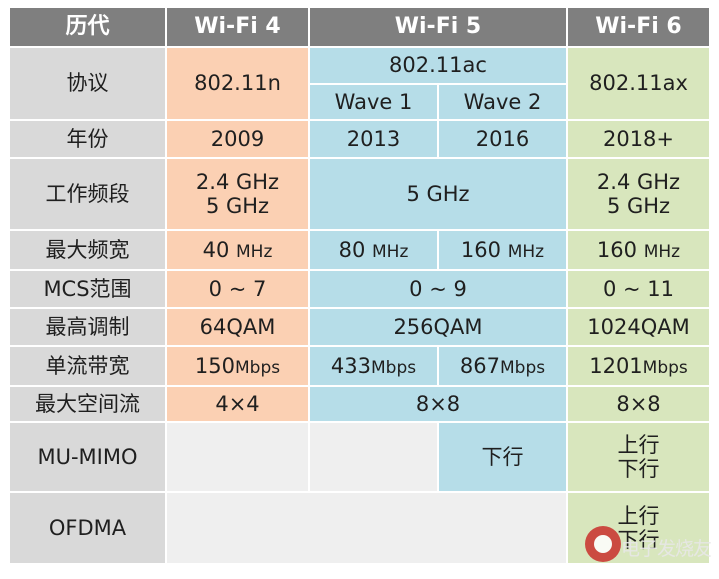  Describe the element at coordinates (638, 404) in the screenshot. I see `spatial-streams-wifi6: 8×8` at that location.